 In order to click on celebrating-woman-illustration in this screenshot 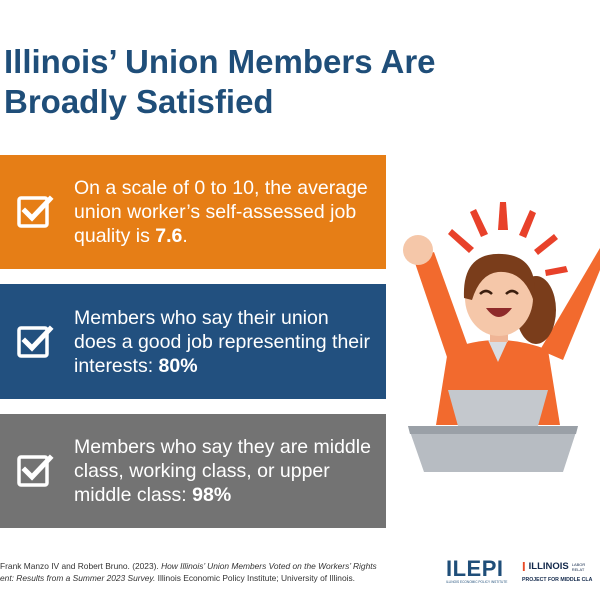, I will do `click(501, 337)`.